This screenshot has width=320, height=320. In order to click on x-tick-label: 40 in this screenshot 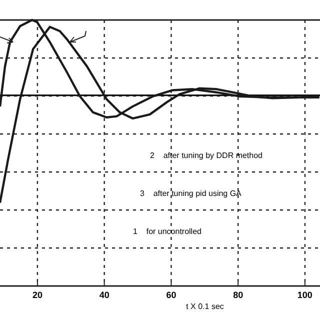, I will do `click(104, 295)`.